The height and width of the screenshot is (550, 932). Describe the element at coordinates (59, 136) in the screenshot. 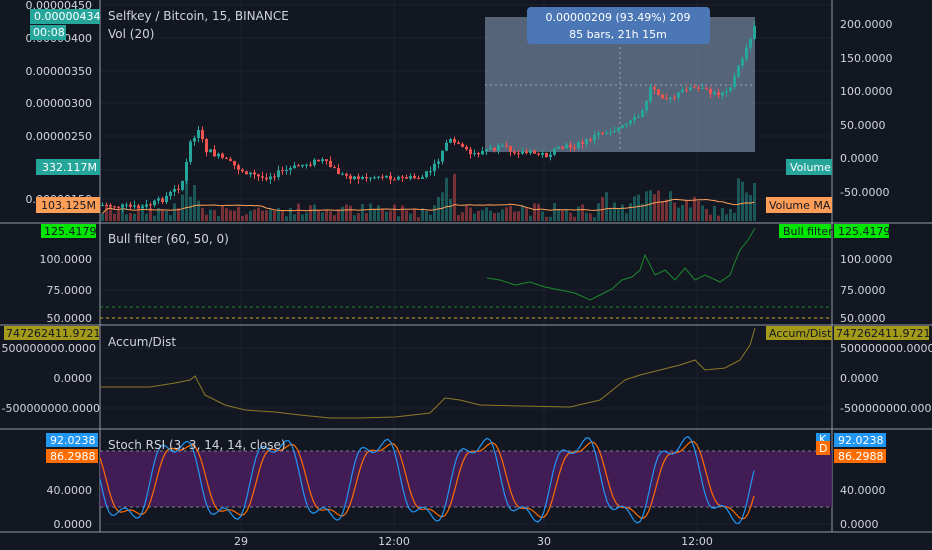

I see `price-tick: 0.00000250` at that location.